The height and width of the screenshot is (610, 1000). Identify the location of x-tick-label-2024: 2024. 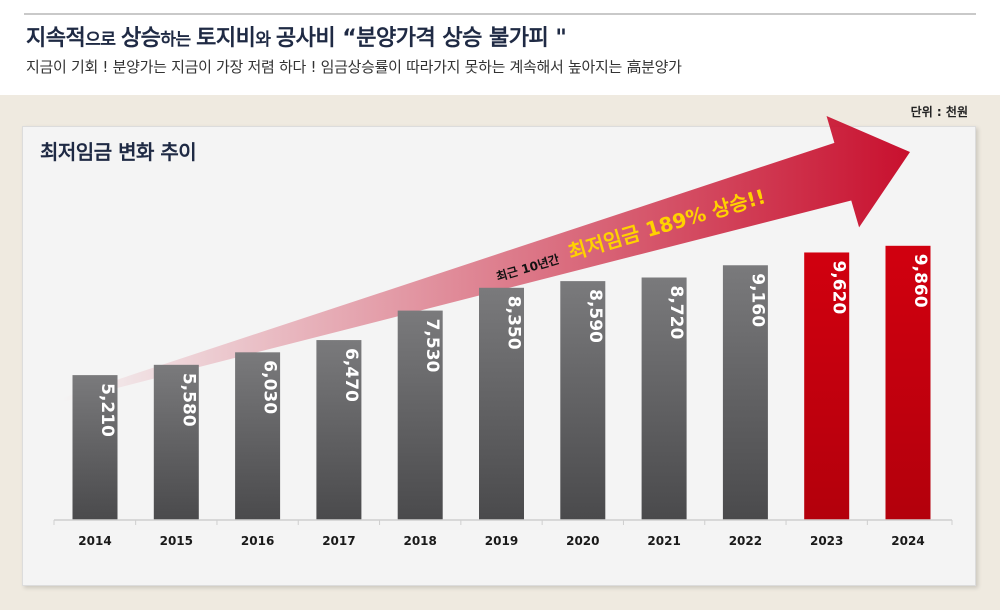
(907, 541).